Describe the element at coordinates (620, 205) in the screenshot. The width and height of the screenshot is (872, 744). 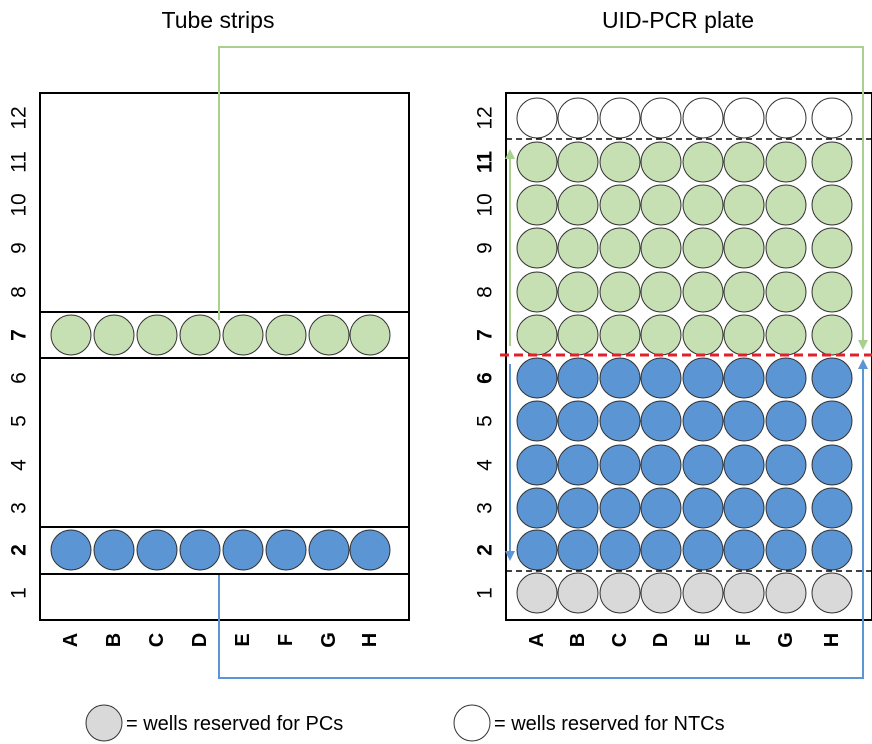
I see `plate-well-c10` at that location.